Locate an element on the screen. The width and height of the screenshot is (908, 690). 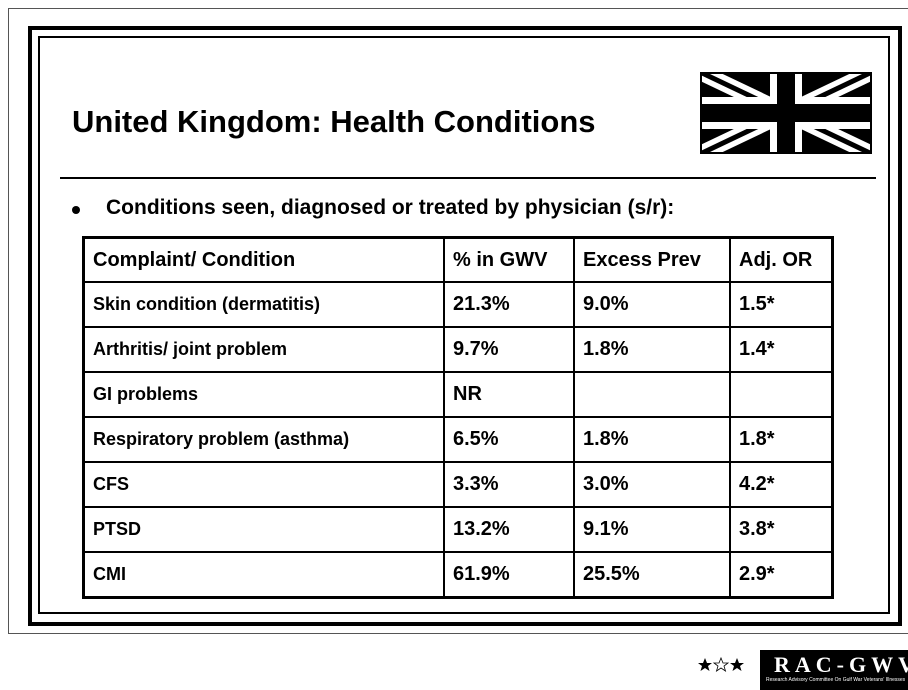
stars is located at coordinates (721, 664).